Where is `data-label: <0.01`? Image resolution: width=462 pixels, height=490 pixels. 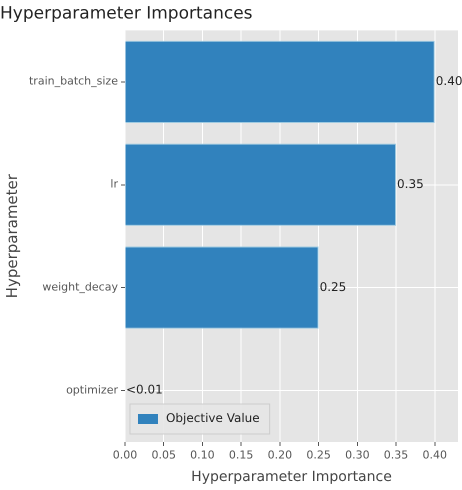 data-label: <0.01 is located at coordinates (144, 389).